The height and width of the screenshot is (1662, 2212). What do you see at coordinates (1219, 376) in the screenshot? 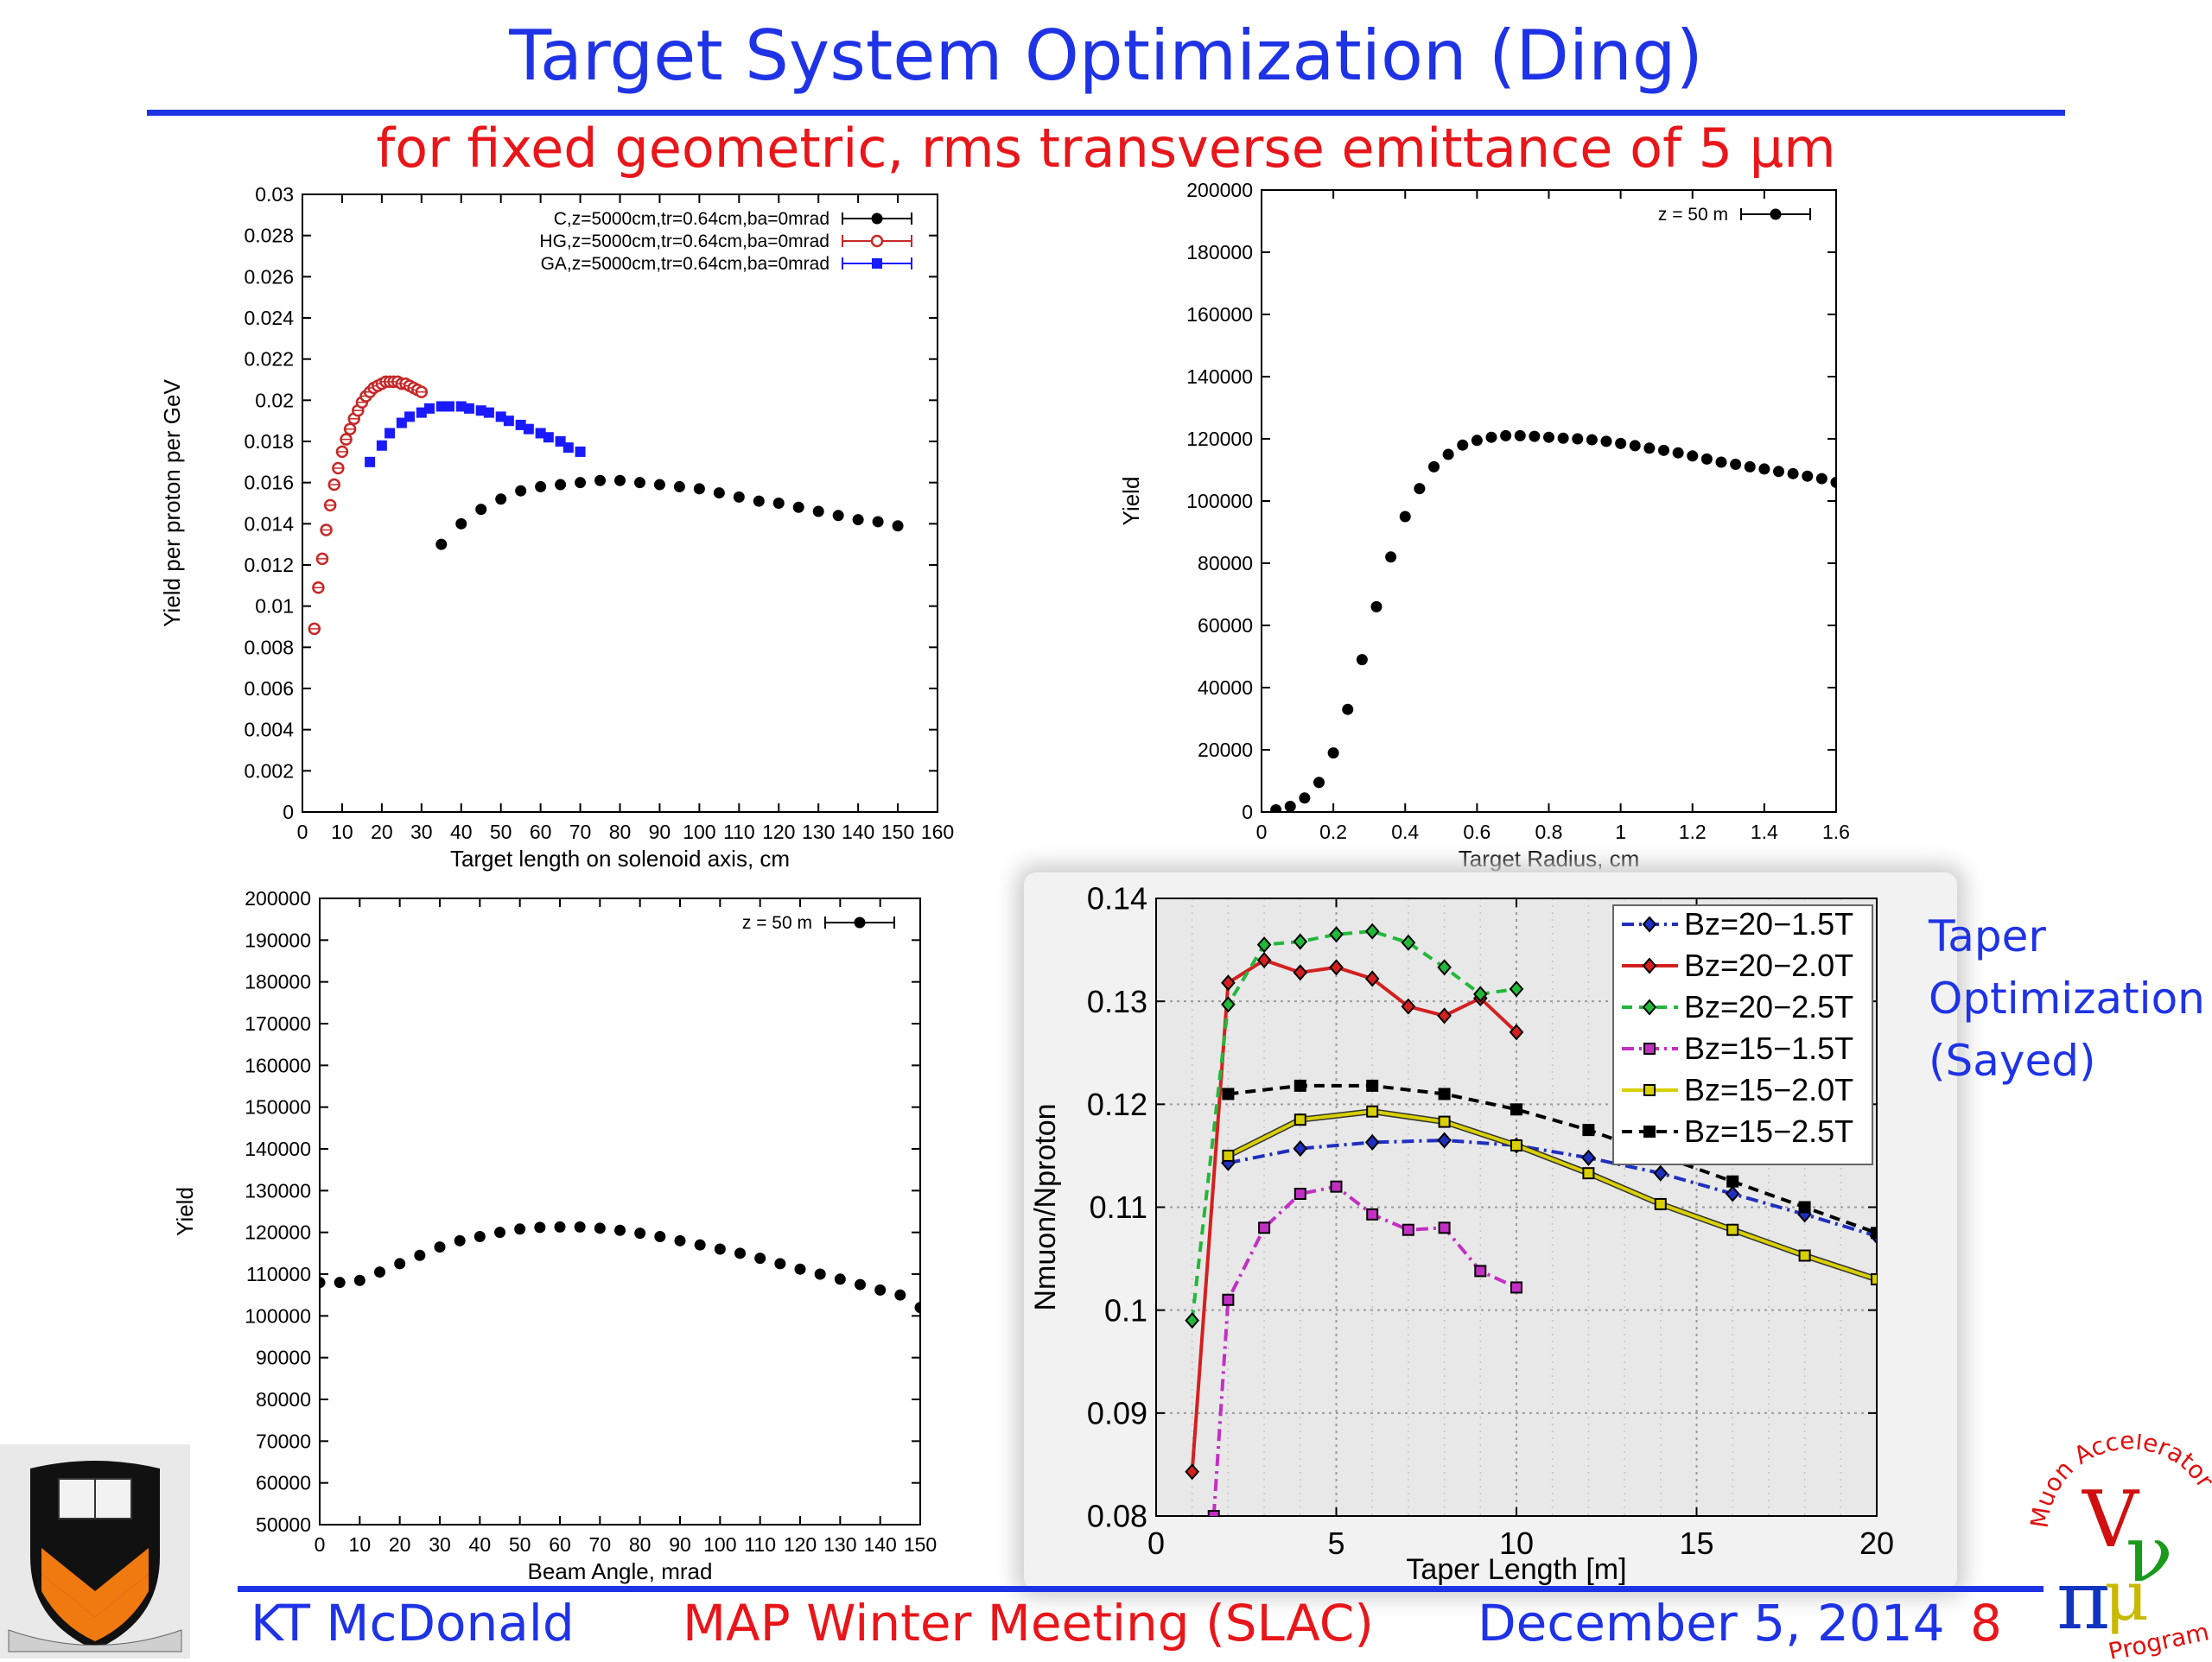
I see `y-tick-label: 140000` at bounding box center [1219, 376].